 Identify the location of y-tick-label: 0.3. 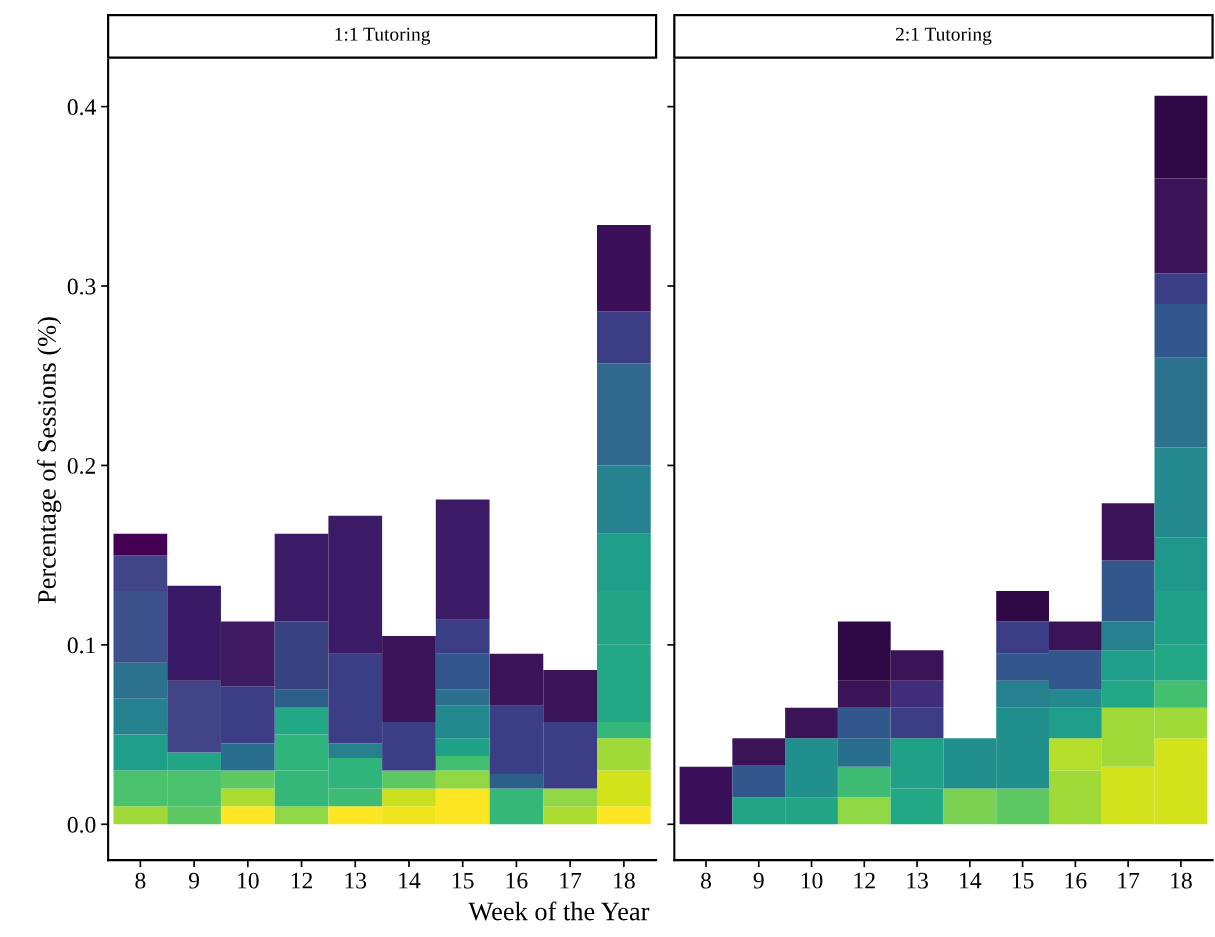
(81, 286).